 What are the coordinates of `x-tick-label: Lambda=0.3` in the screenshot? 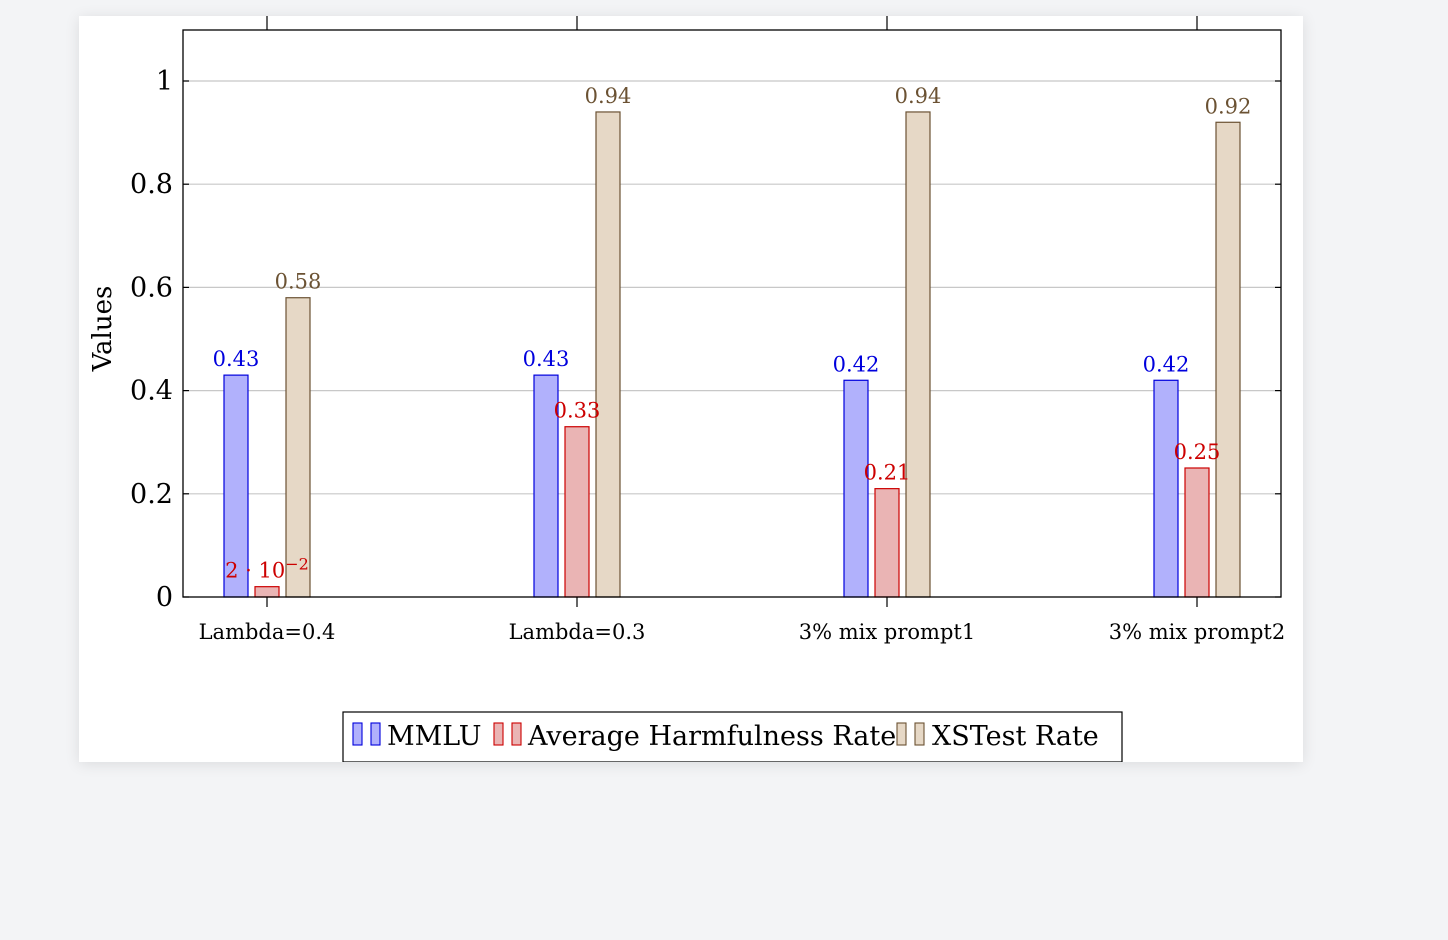 It's located at (577, 632).